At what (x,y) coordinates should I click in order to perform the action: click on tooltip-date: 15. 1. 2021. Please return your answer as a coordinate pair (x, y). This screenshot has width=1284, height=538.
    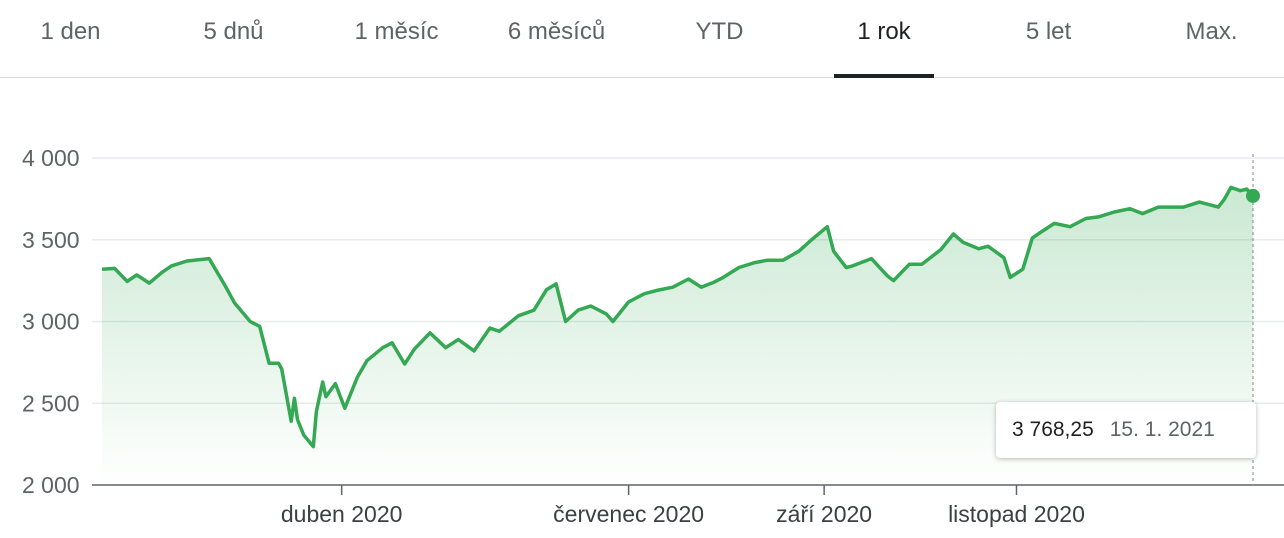
    Looking at the image, I should click on (1162, 429).